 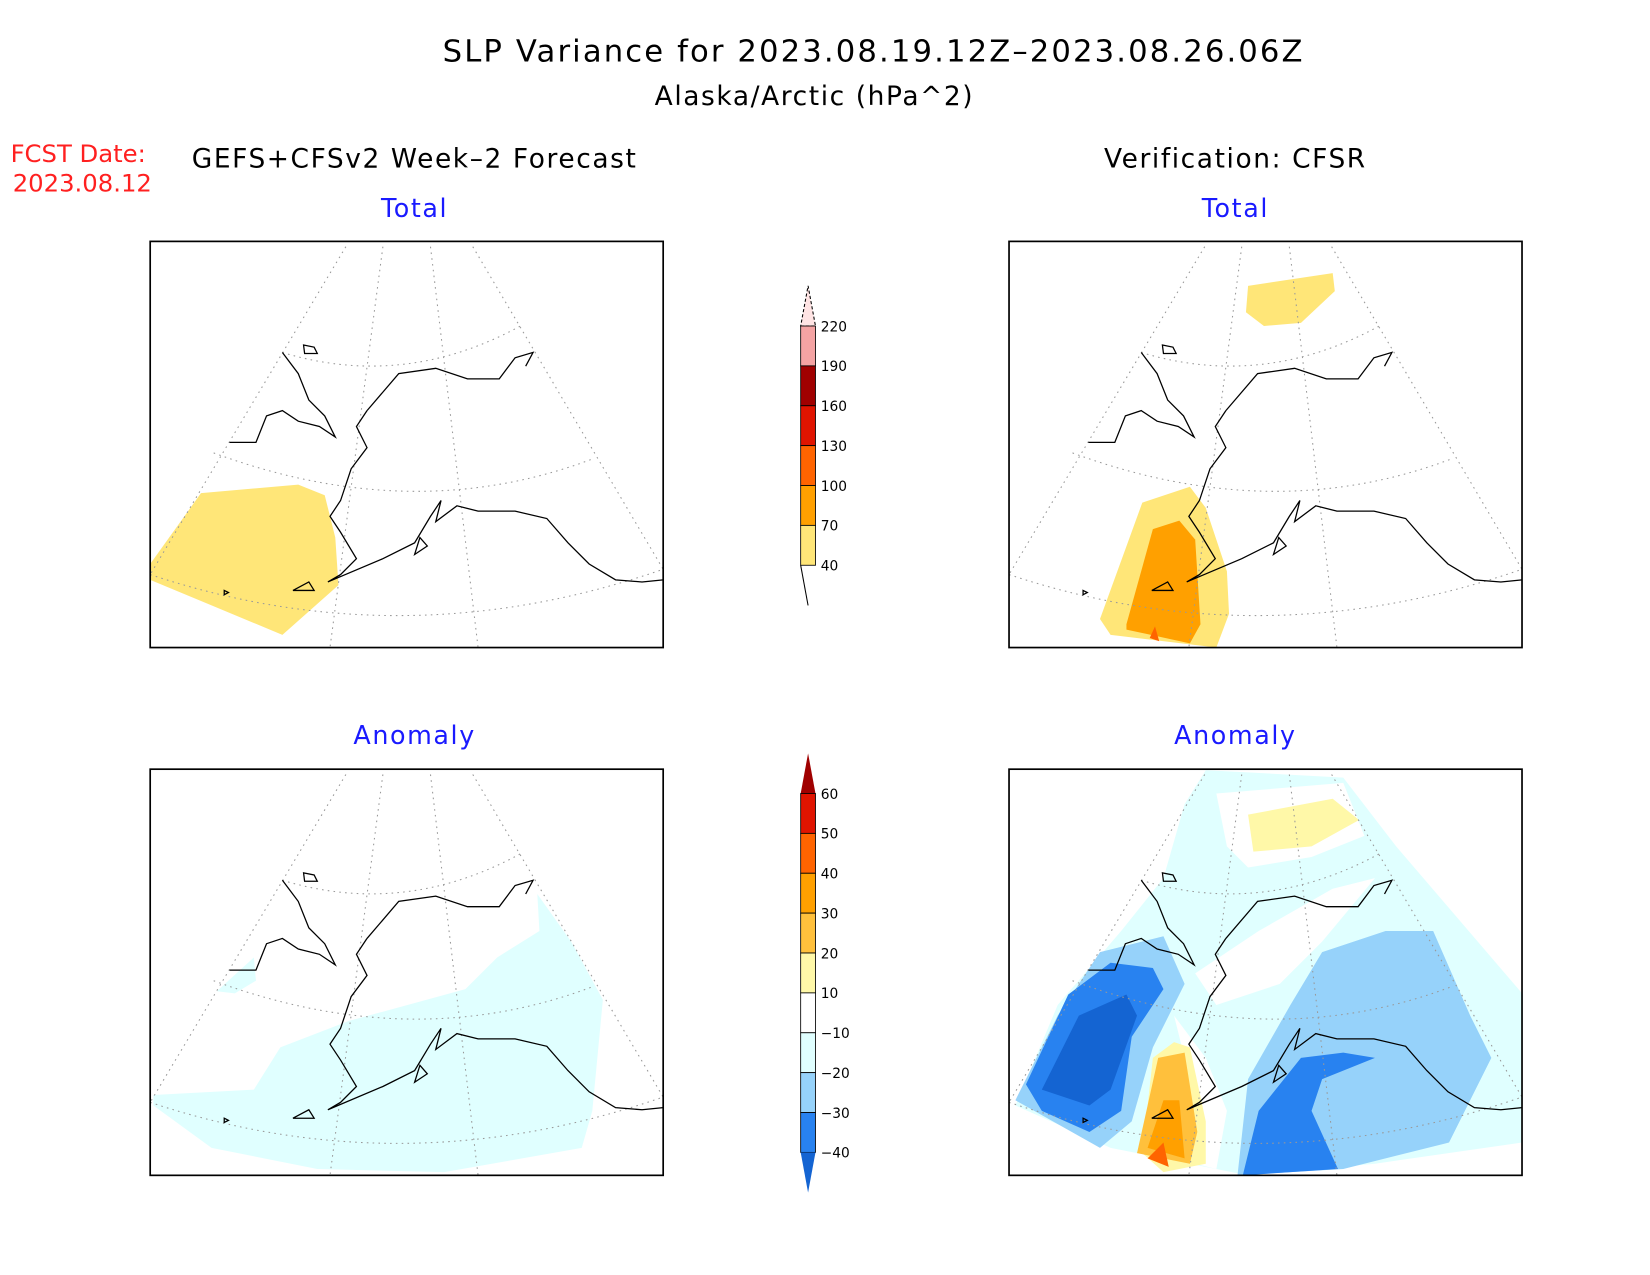 I want to click on map-forecast-anomaly, so click(x=407, y=972).